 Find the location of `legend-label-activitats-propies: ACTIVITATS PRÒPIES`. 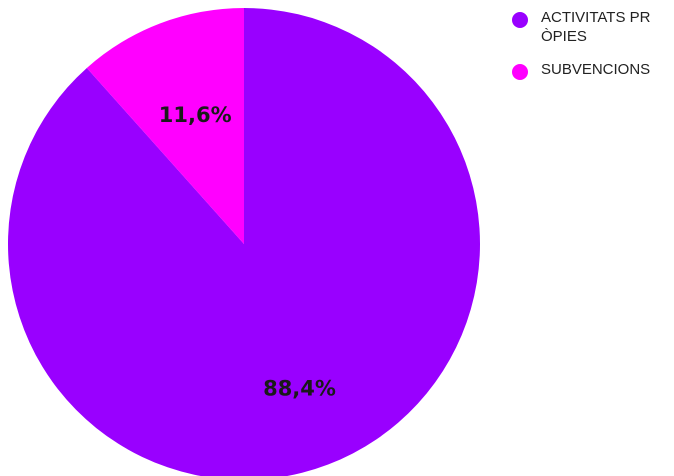

legend-label-activitats-propies: ACTIVITATS PRÒPIES is located at coordinates (596, 27).